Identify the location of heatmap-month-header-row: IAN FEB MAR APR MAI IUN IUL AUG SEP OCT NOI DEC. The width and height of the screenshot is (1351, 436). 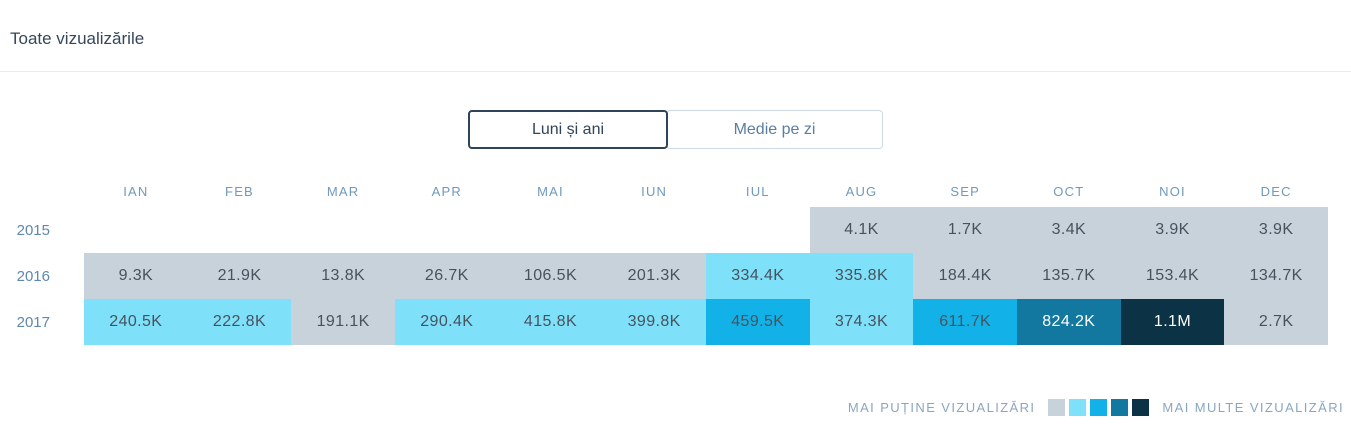
(664, 190).